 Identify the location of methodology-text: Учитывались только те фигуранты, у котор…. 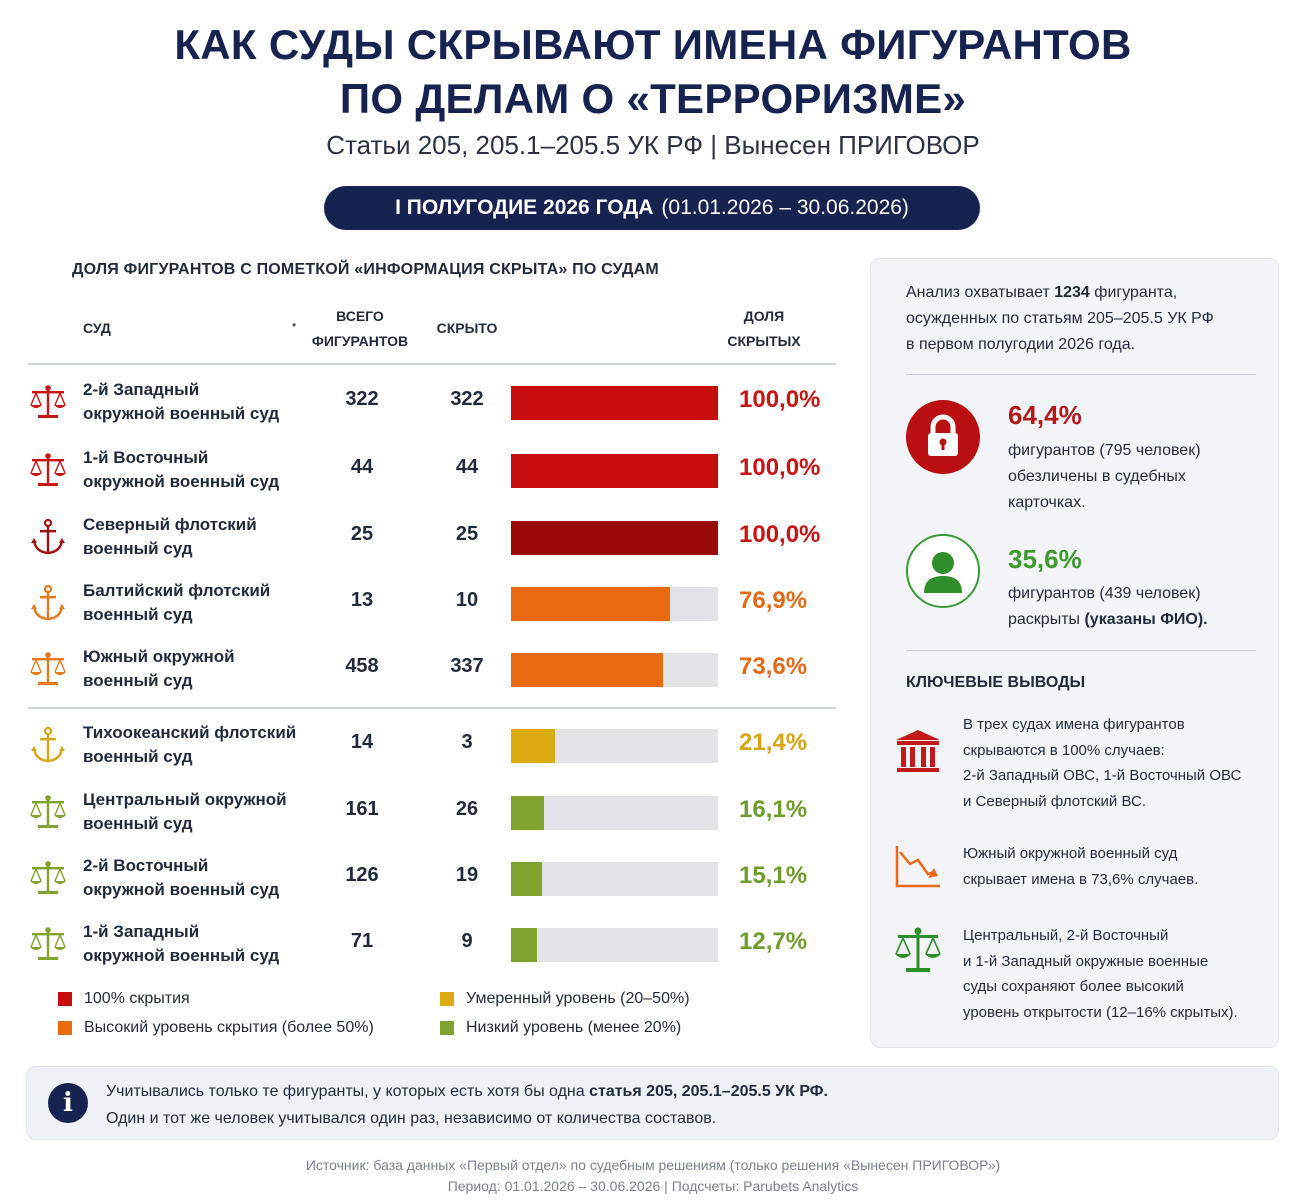
(681, 1105).